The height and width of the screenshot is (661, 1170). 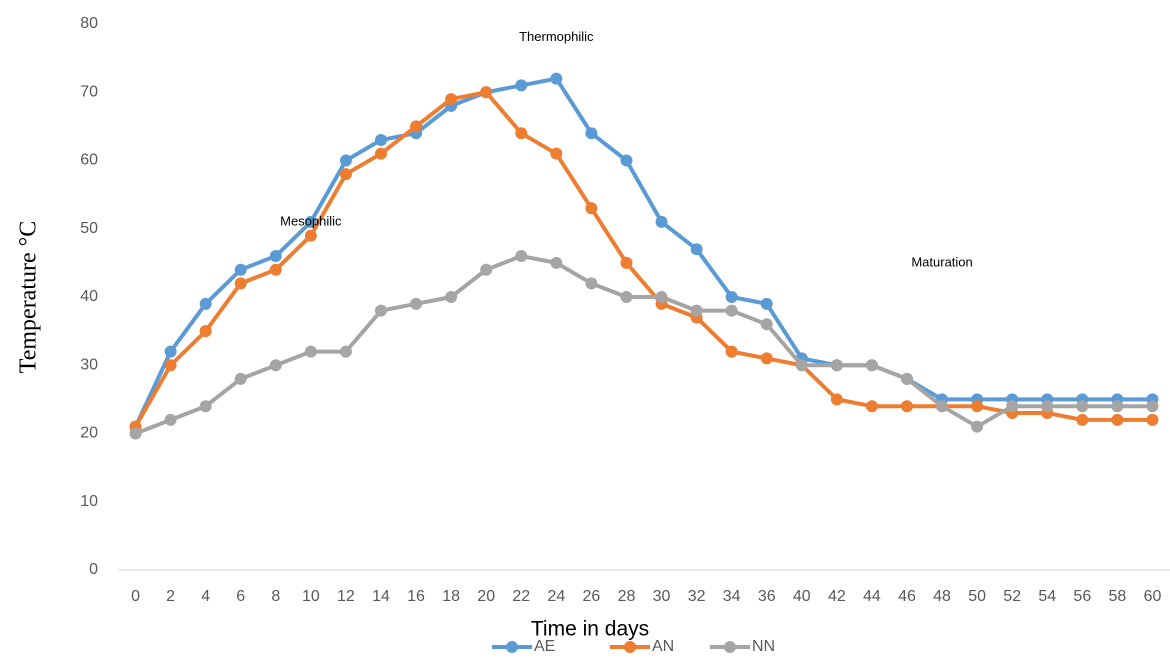 What do you see at coordinates (89, 296) in the screenshot?
I see `y-tick-label: 40` at bounding box center [89, 296].